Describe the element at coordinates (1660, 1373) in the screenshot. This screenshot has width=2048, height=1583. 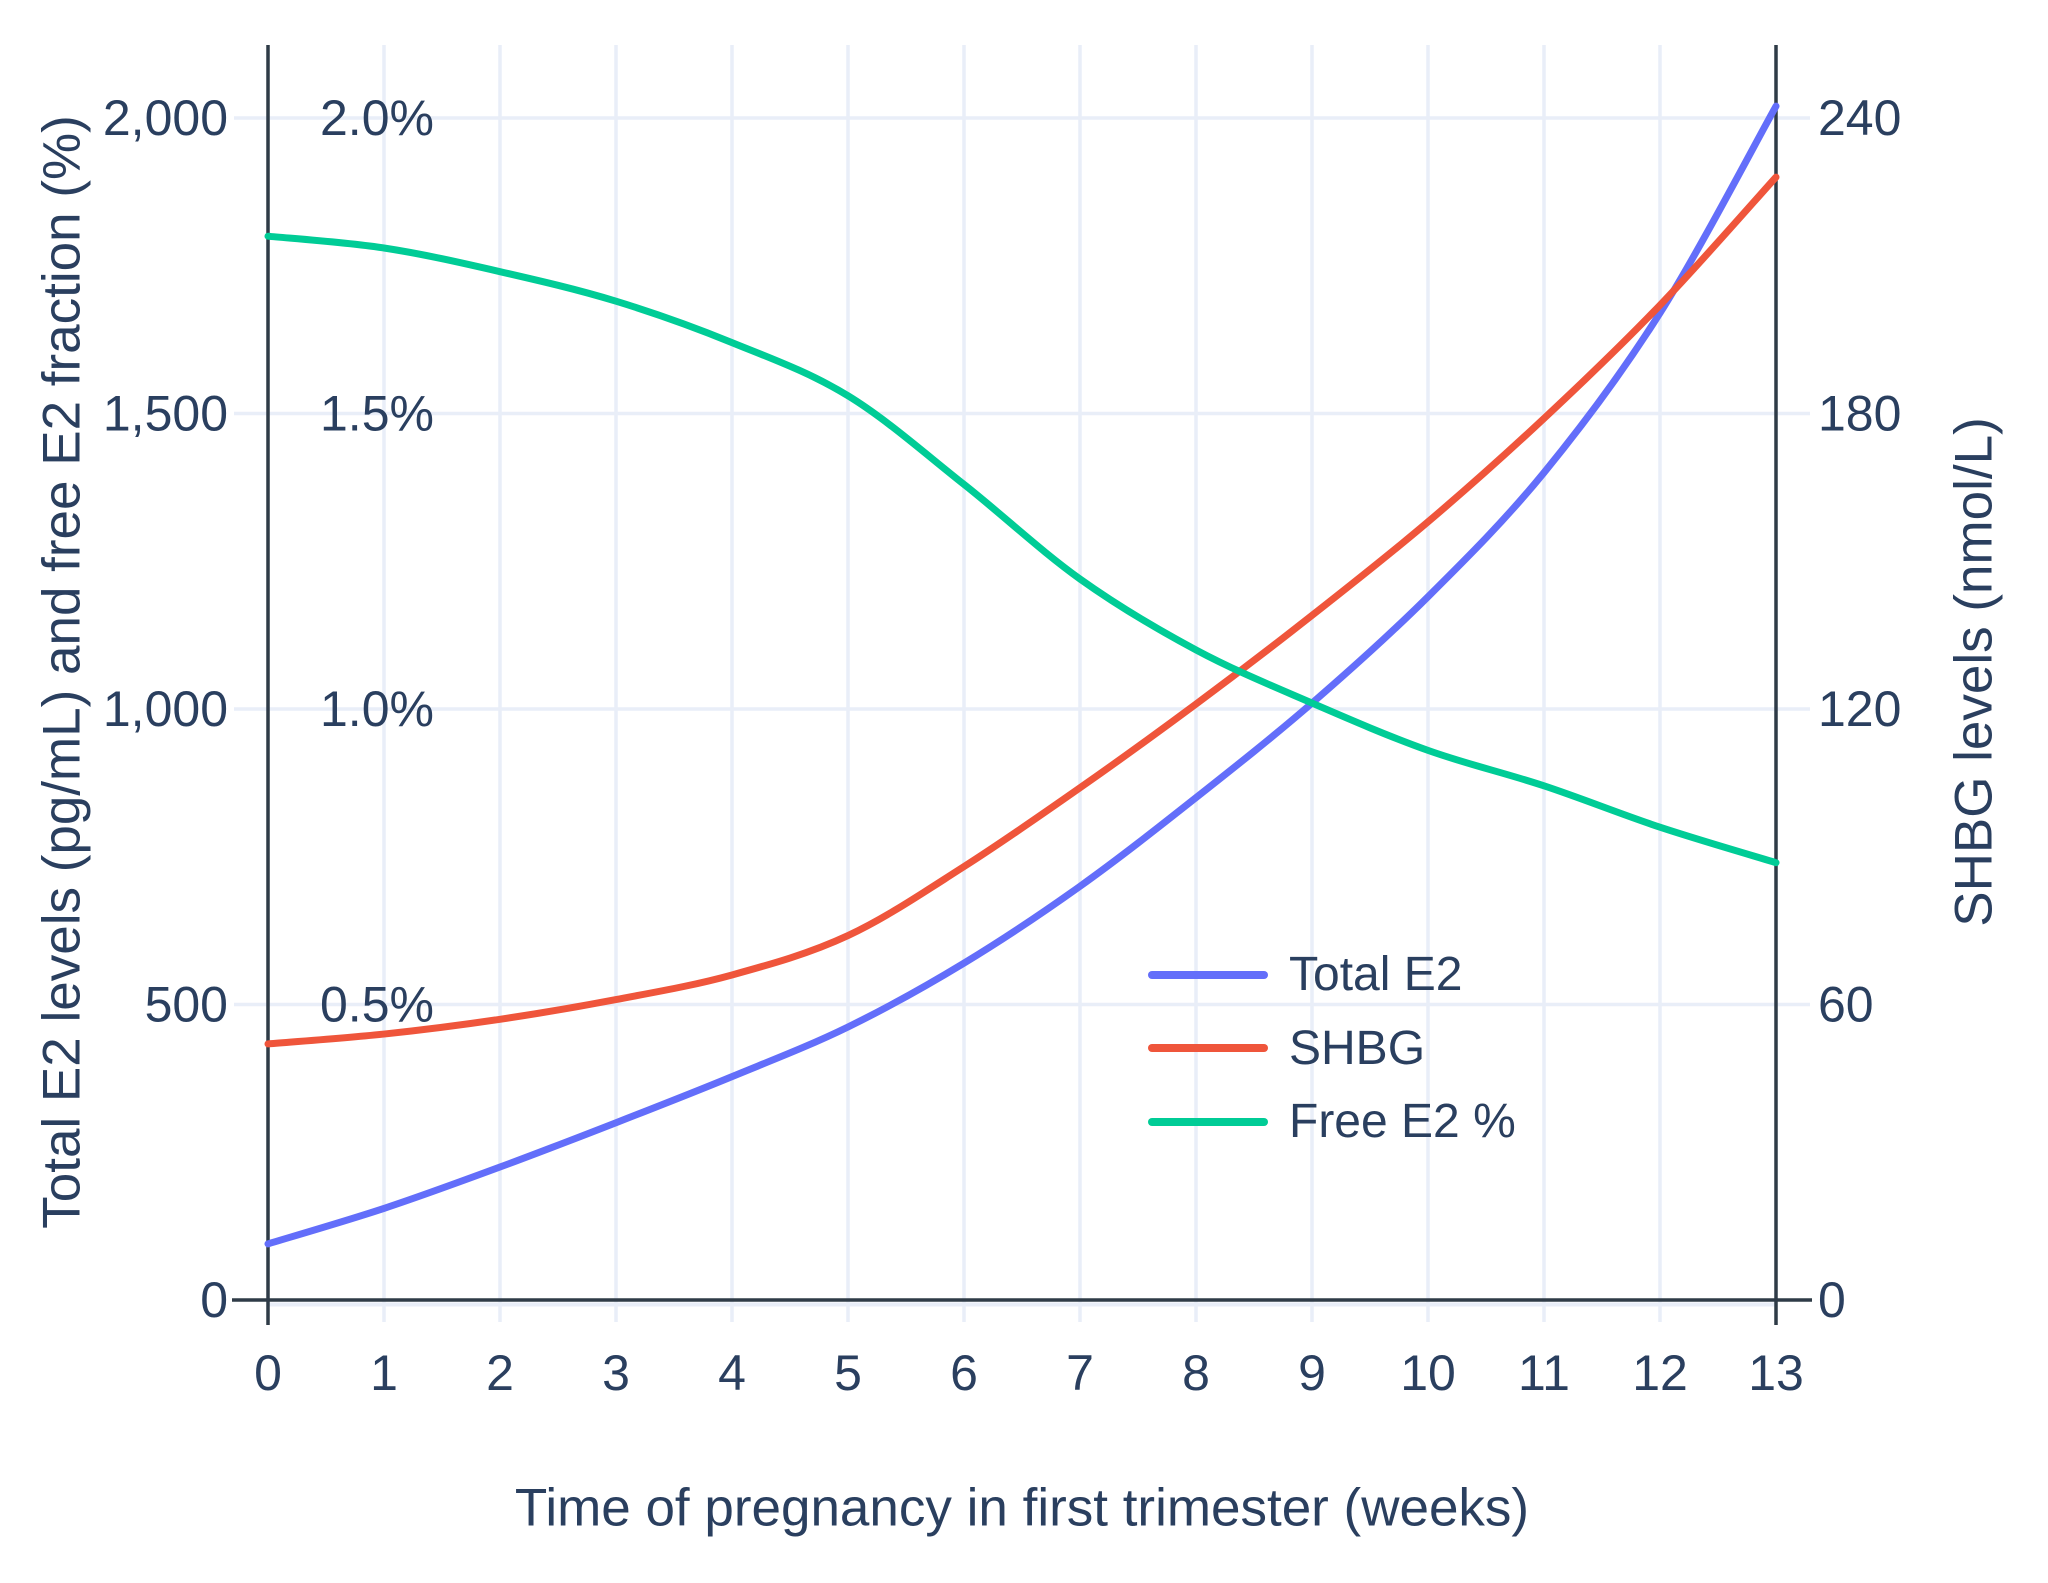
I see `x-tick-label: 12` at that location.